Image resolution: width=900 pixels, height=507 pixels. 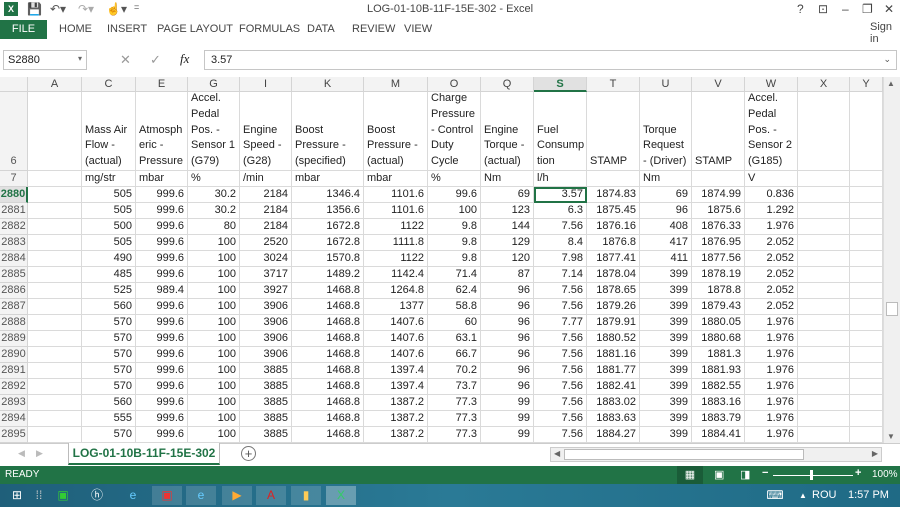 I want to click on undo-icon: ↶▾, so click(x=58, y=9).